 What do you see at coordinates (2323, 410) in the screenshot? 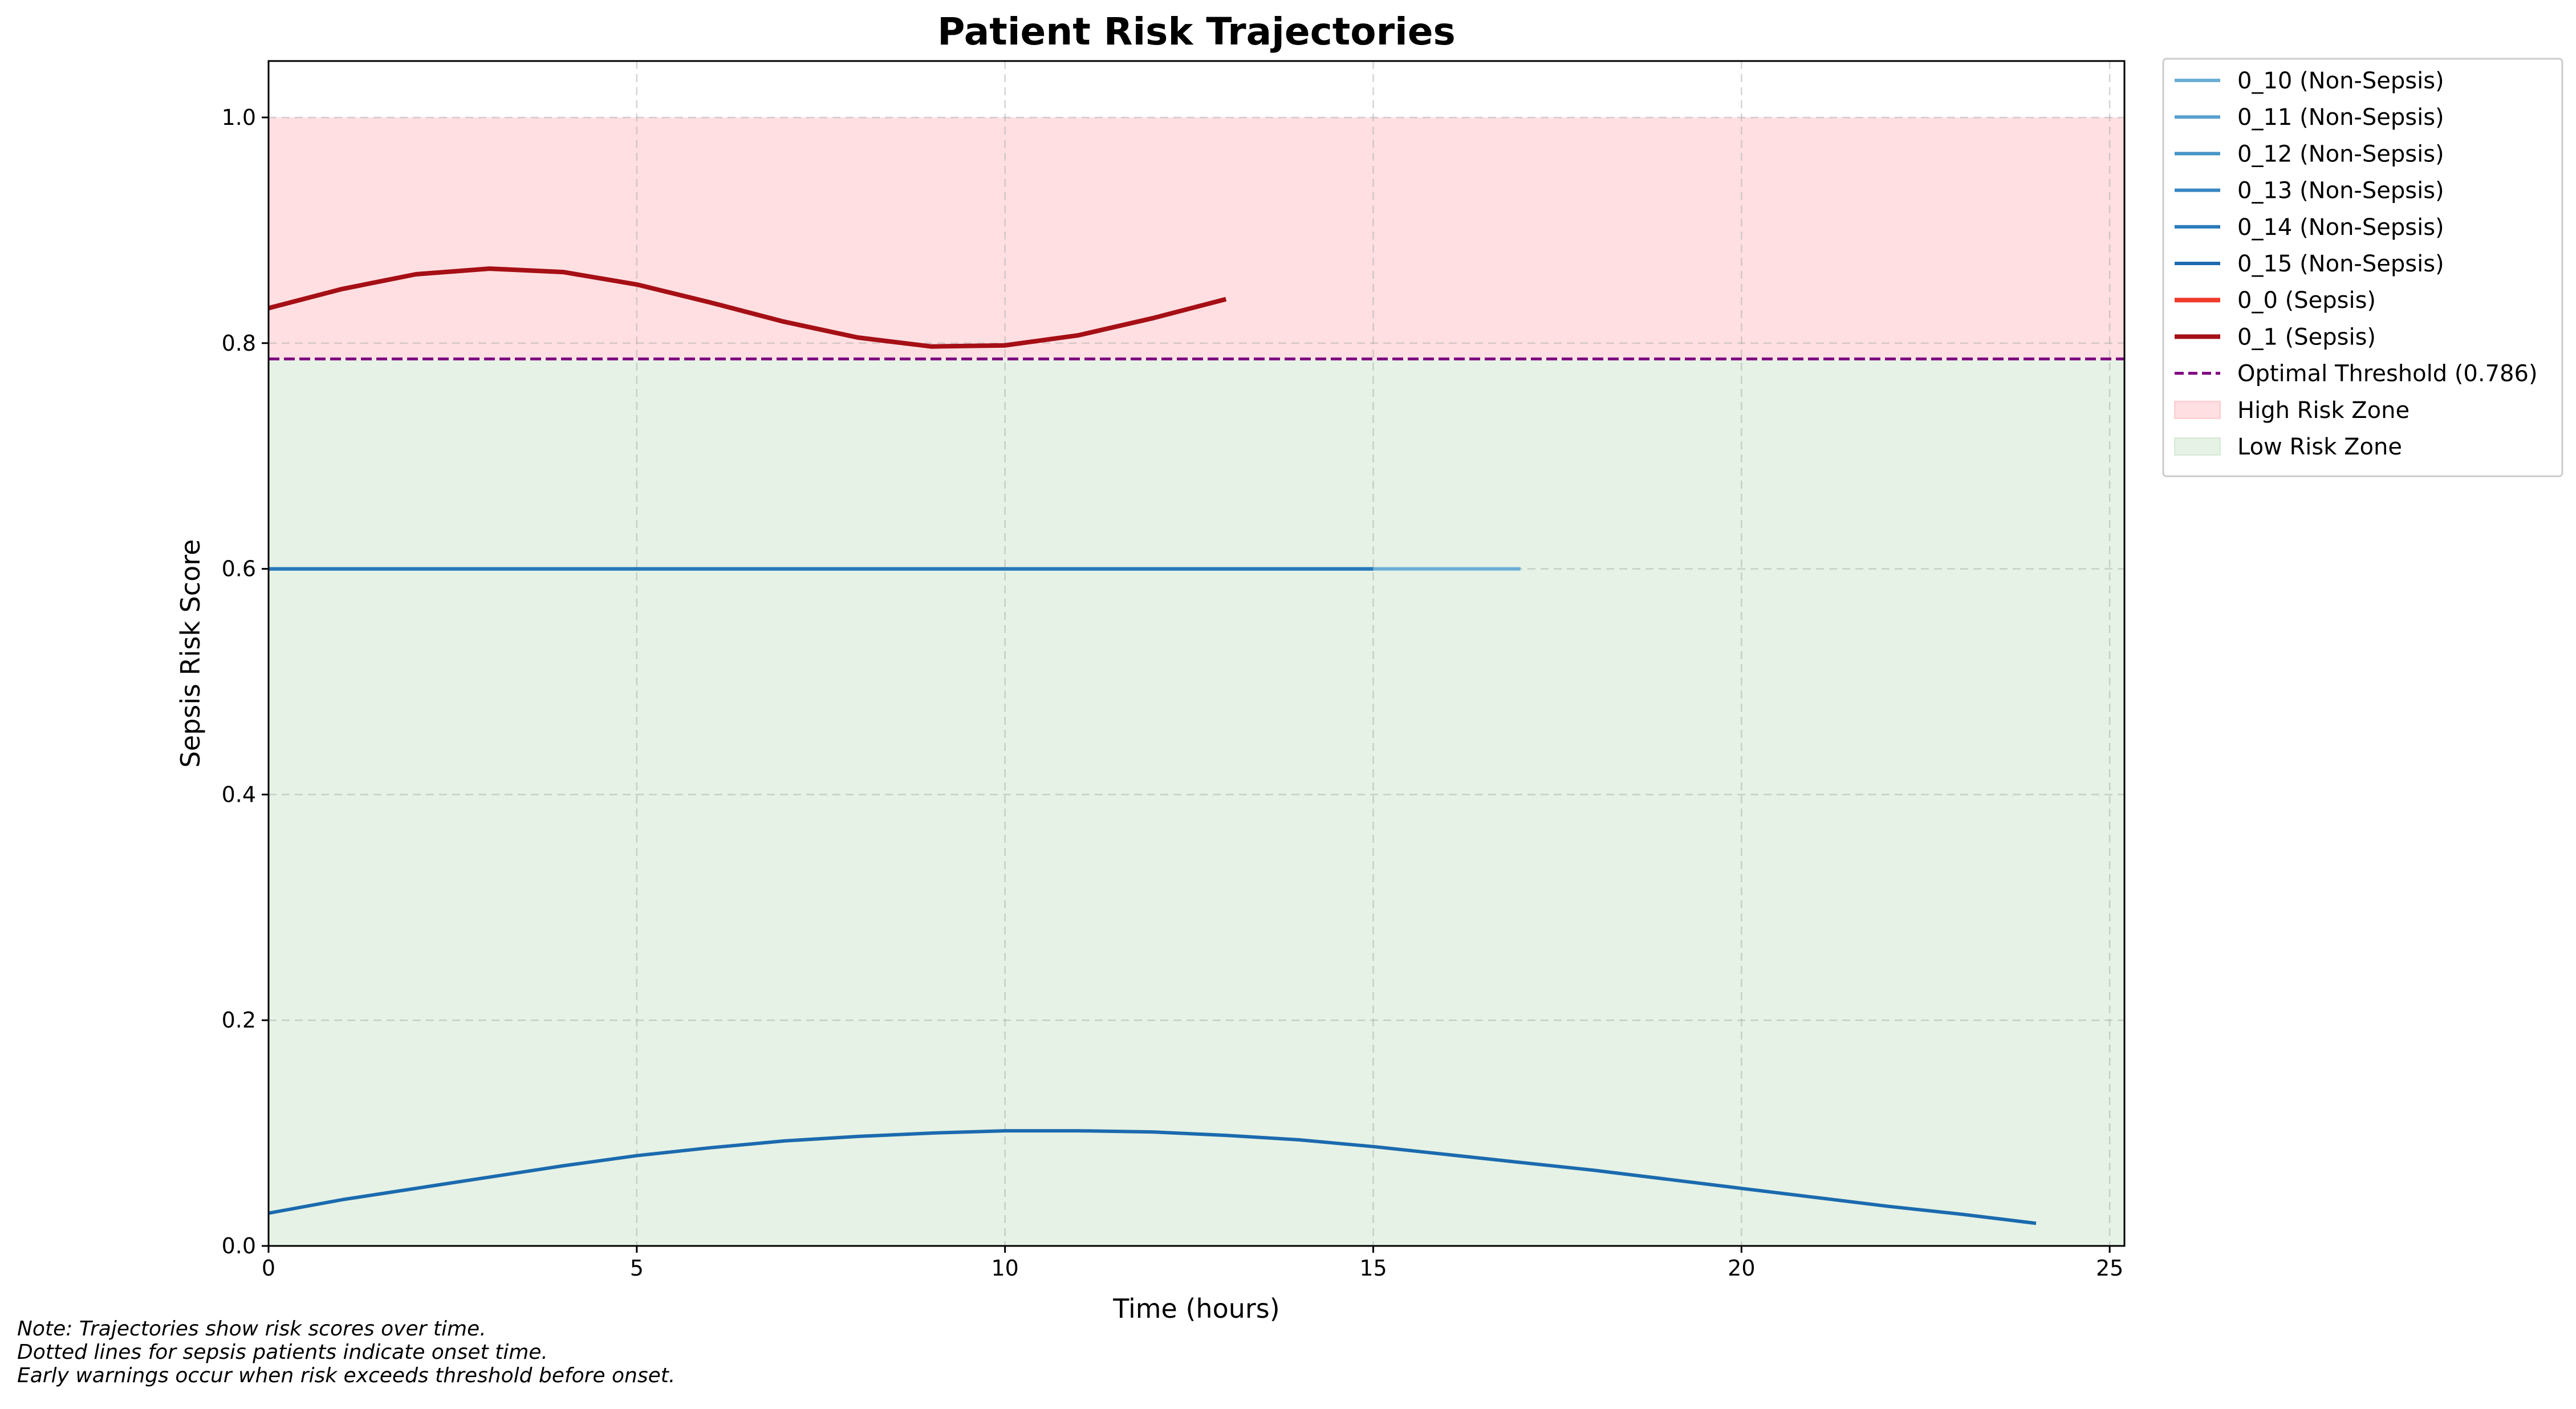
I see `legend-label: High Risk Zone` at bounding box center [2323, 410].